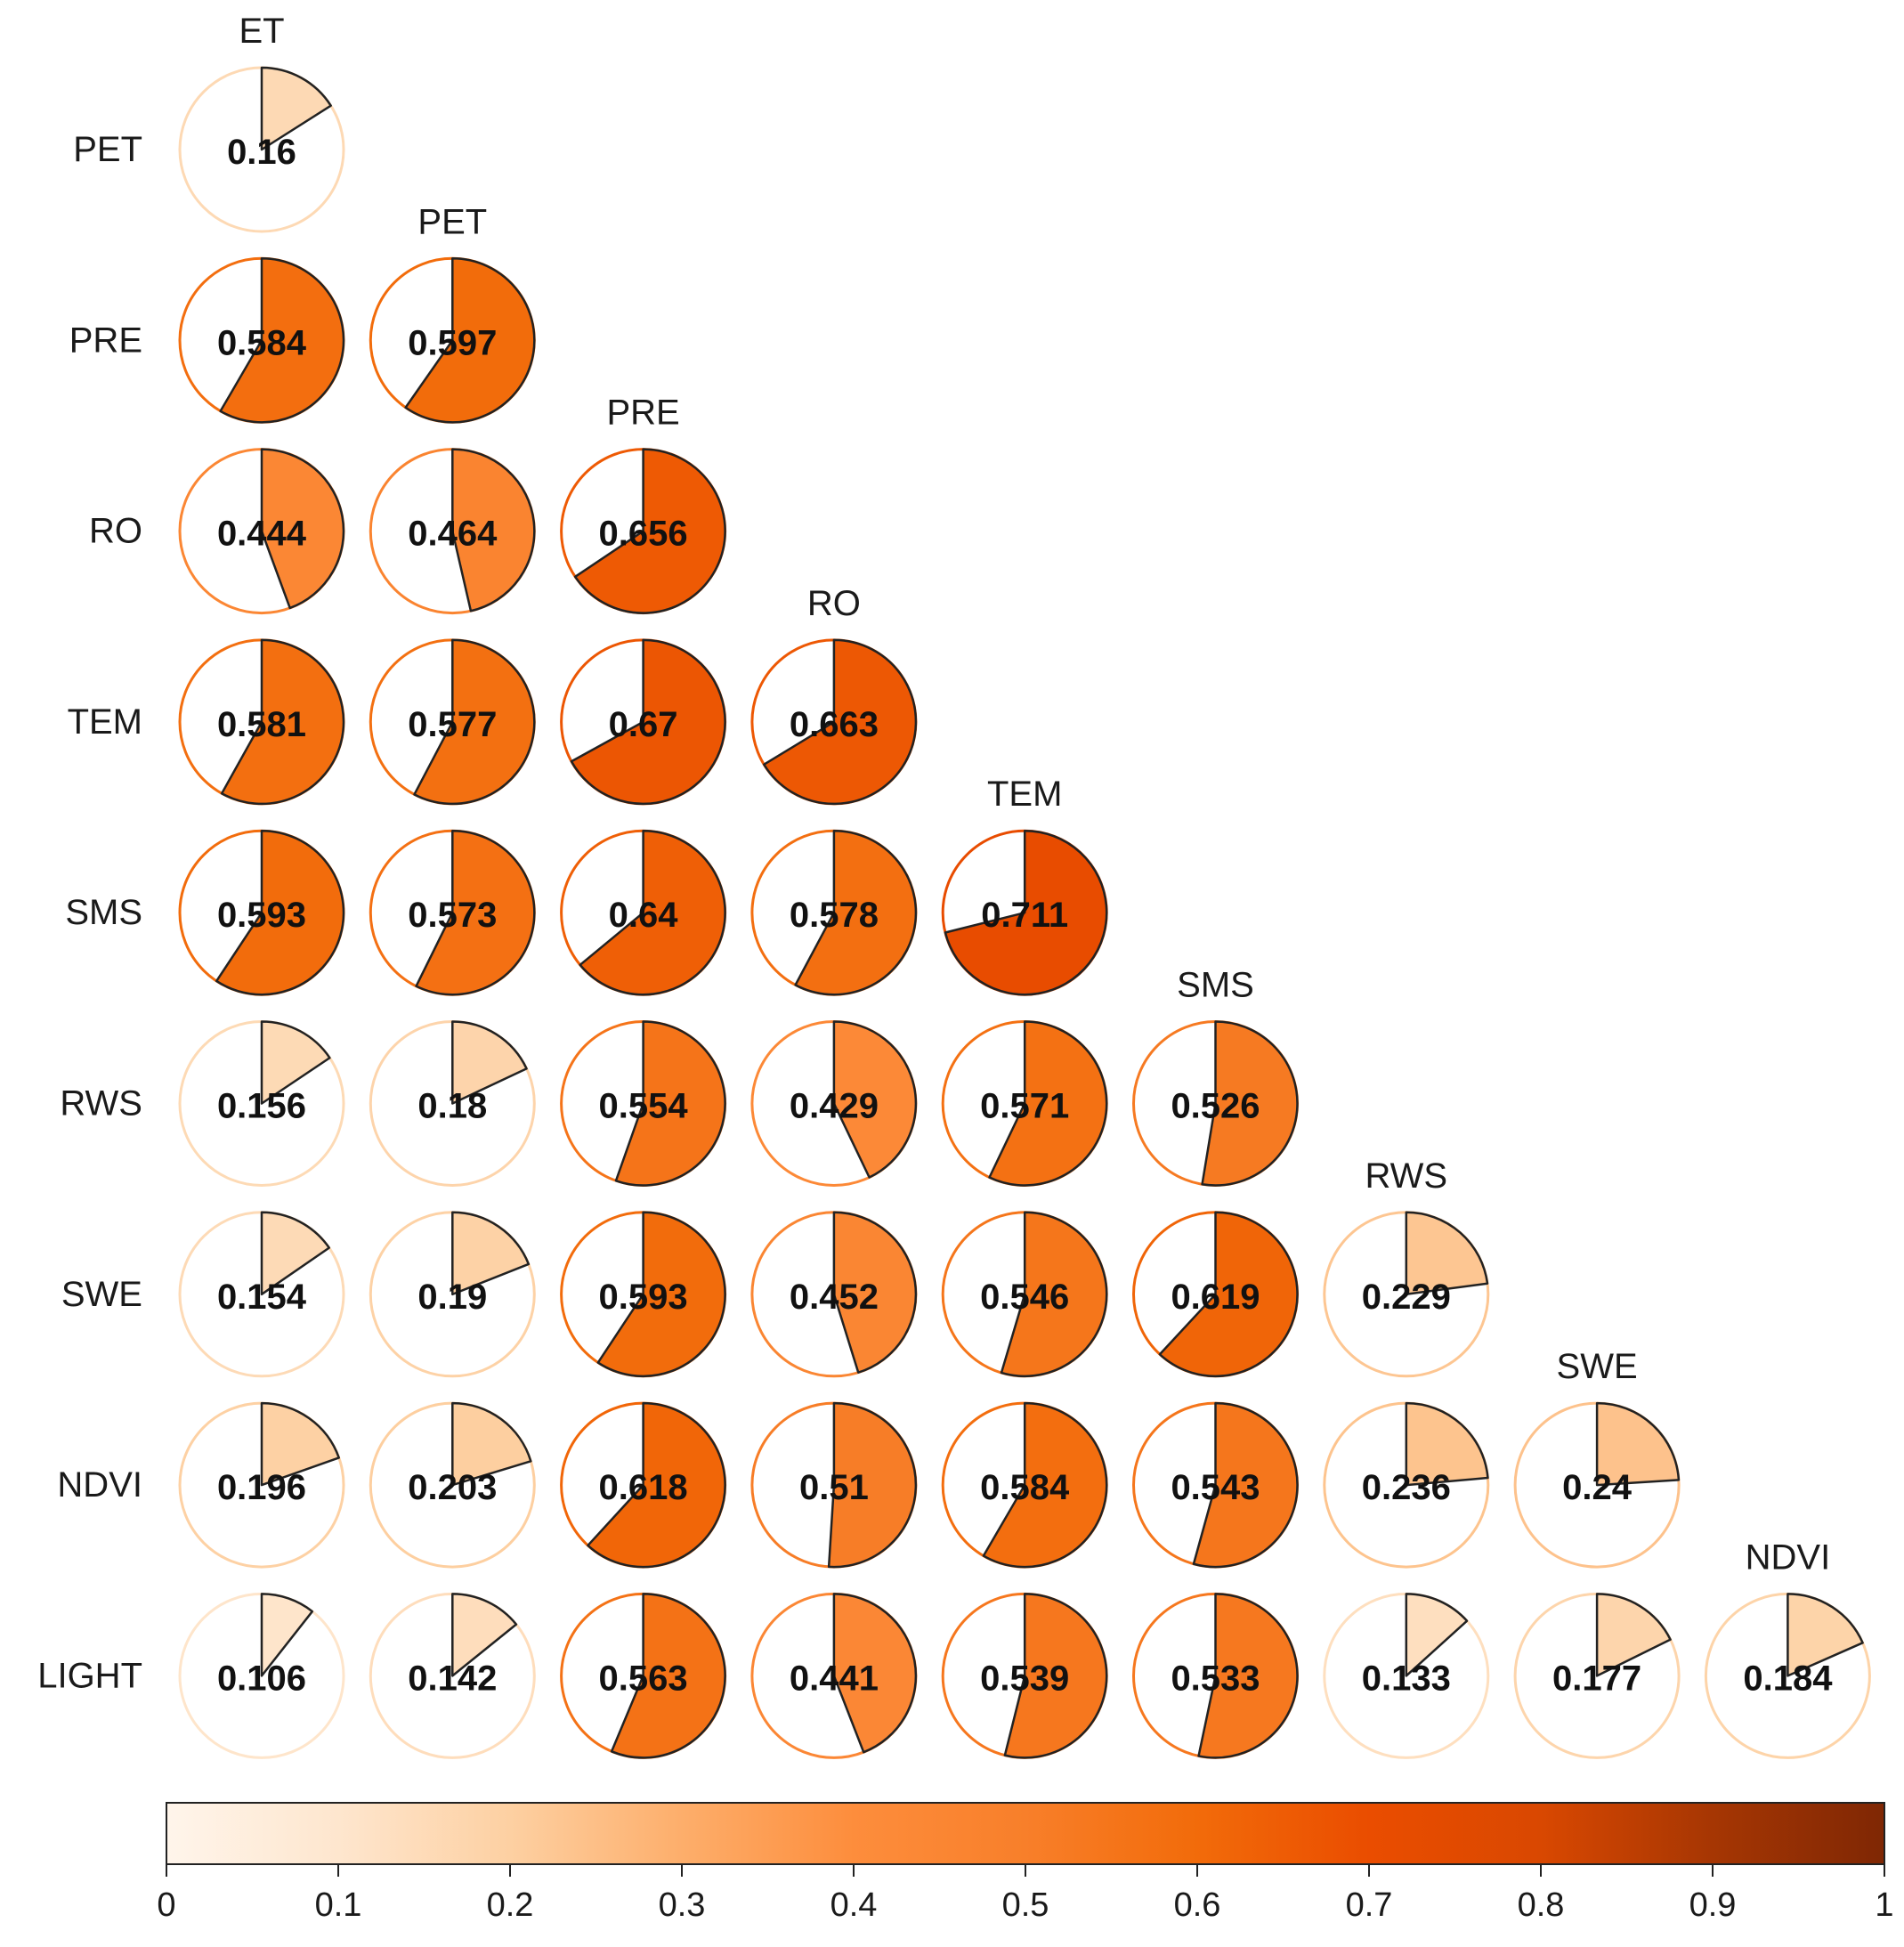 This screenshot has width=1904, height=1947. Describe the element at coordinates (1215, 985) in the screenshot. I see `col-label-sms: SMS` at that location.